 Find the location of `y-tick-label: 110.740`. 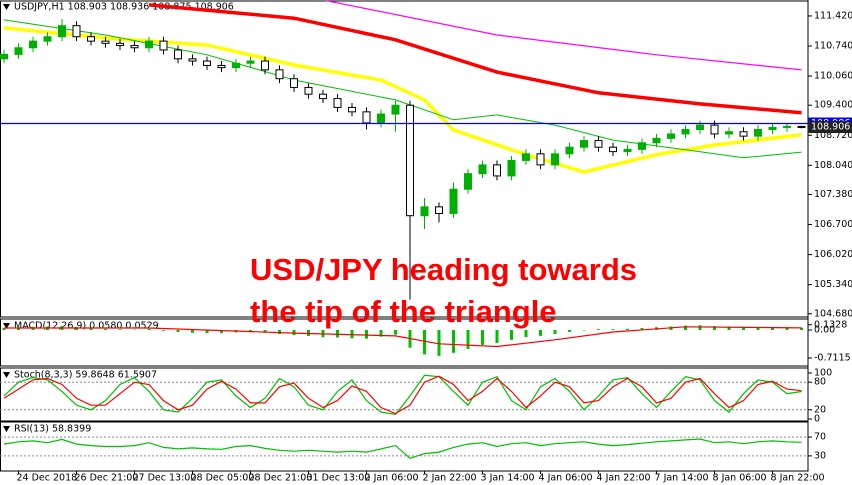

y-tick-label: 110.740 is located at coordinates (833, 46).